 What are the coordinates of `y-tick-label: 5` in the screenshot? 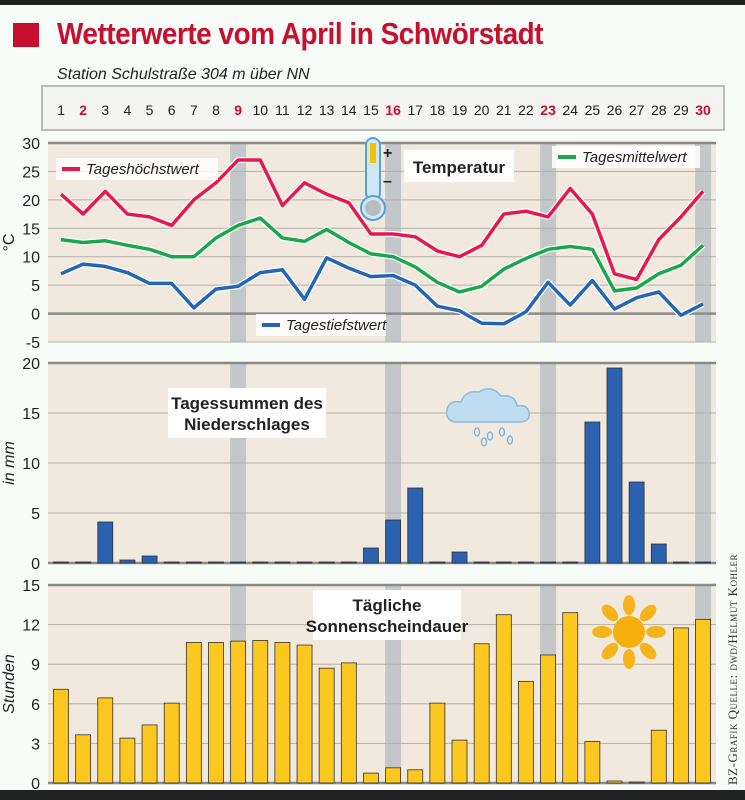 It's located at (35, 286).